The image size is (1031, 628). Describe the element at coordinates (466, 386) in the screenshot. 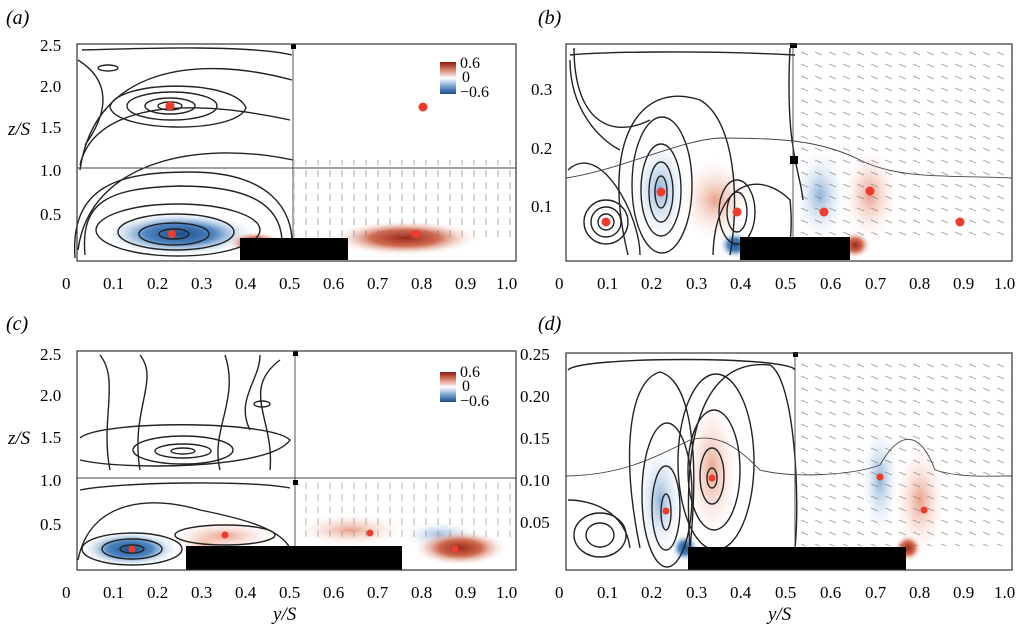

I see `colorbar-mid: 0` at that location.